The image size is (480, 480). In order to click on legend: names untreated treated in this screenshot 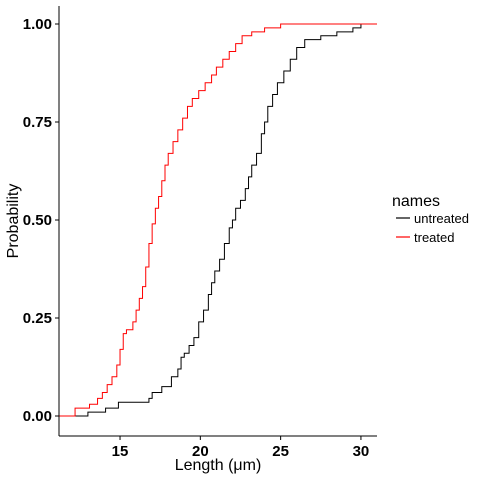, I will do `click(430, 219)`.